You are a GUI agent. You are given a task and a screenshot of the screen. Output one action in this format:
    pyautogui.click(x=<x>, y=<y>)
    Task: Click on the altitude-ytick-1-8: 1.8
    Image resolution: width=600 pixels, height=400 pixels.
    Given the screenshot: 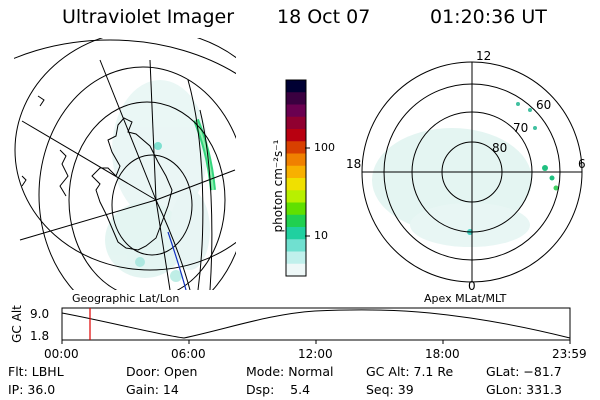 What is the action you would take?
    pyautogui.click(x=40, y=336)
    